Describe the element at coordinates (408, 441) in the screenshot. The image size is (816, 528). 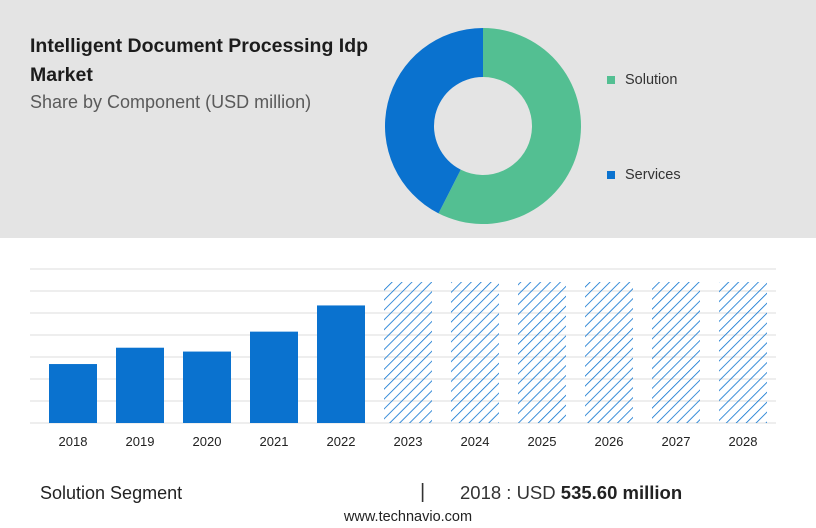
I see `x-tick-label: 2023` at that location.